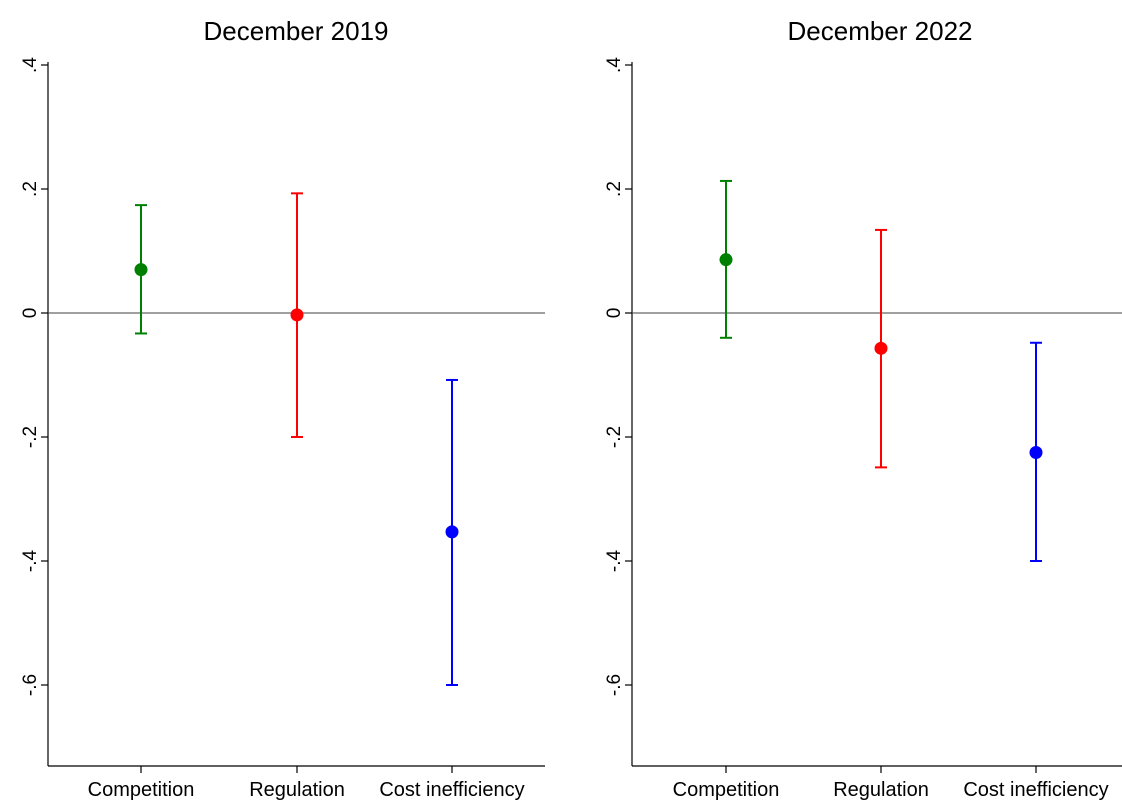  What do you see at coordinates (881, 370) in the screenshot?
I see `estimates` at bounding box center [881, 370].